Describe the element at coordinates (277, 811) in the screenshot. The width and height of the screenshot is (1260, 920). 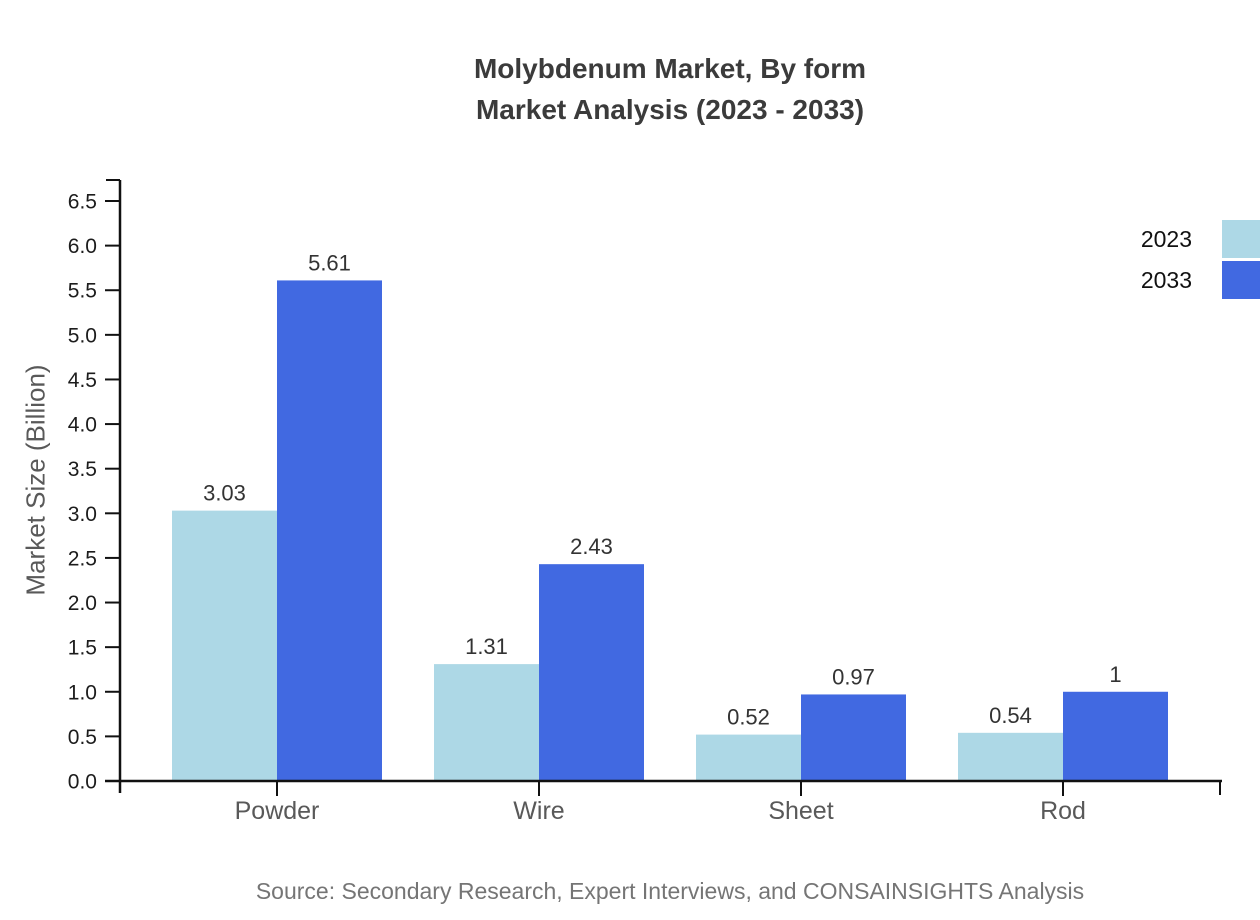
I see `category-label-powder: Powder` at that location.